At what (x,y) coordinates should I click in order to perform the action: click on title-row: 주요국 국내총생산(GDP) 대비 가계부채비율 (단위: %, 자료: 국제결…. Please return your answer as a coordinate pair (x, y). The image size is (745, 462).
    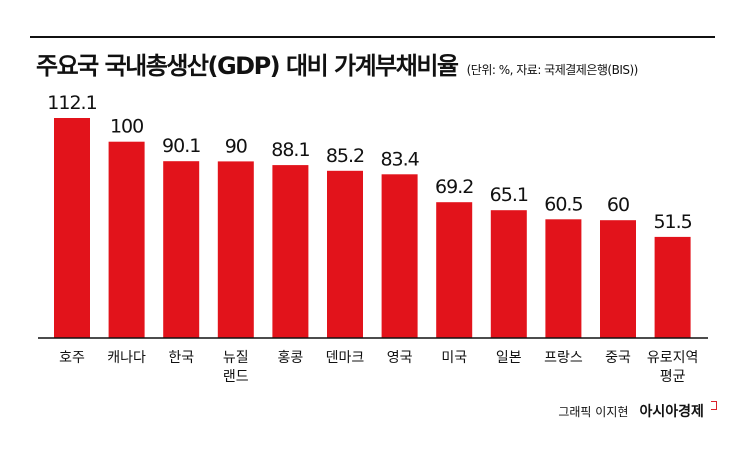
    Looking at the image, I should click on (337, 63).